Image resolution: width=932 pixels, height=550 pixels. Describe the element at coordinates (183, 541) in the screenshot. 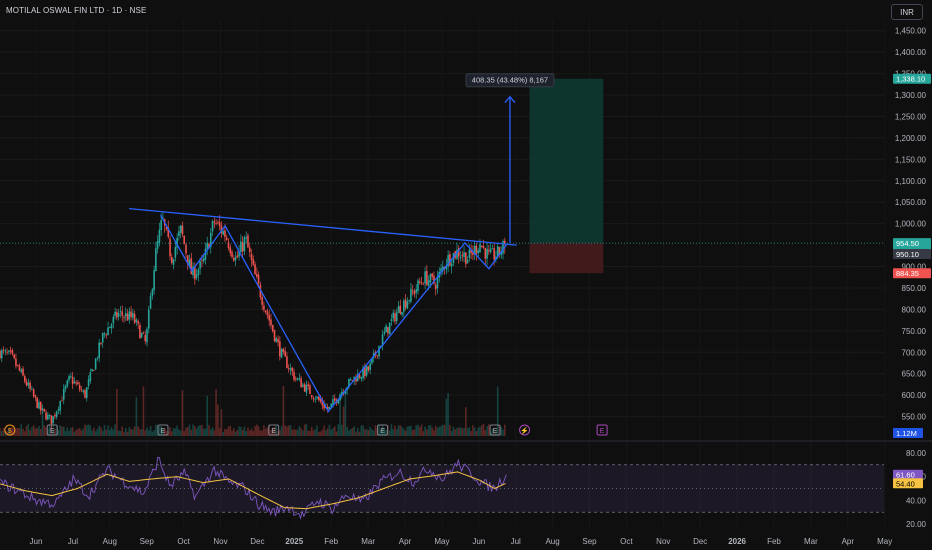

I see `x-tick-label: Oct` at that location.